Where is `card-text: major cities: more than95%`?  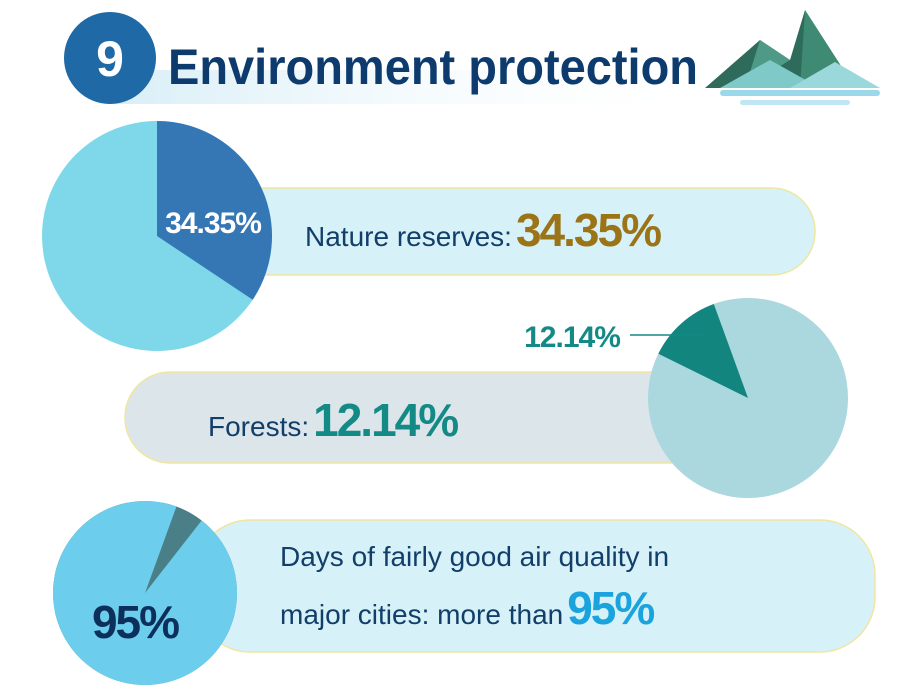 card-text: major cities: more than95% is located at coordinates (467, 608).